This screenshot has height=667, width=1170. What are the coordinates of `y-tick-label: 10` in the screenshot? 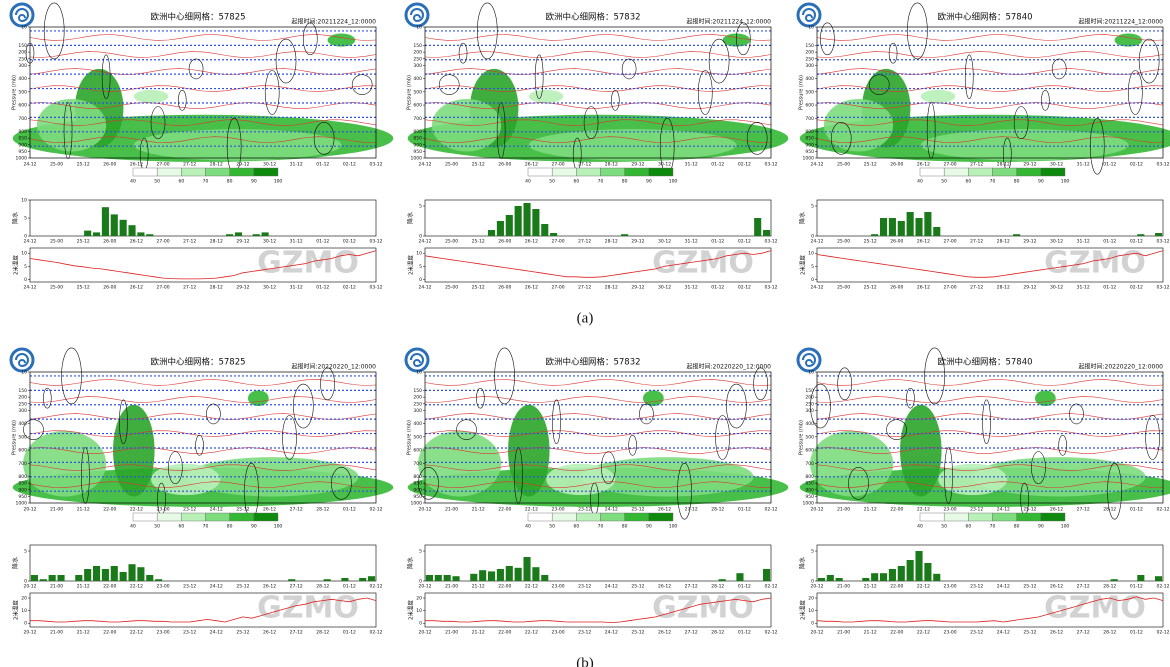 It's located at (419, 28).